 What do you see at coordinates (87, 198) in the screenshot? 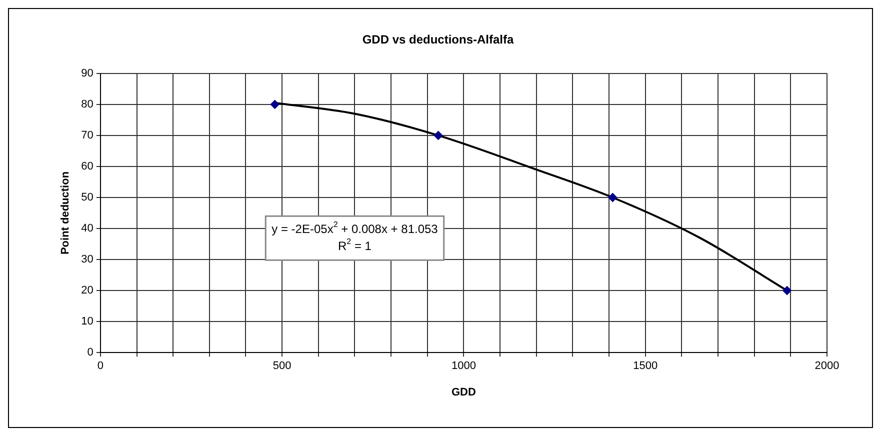
I see `y-tick-label: 50` at bounding box center [87, 198].